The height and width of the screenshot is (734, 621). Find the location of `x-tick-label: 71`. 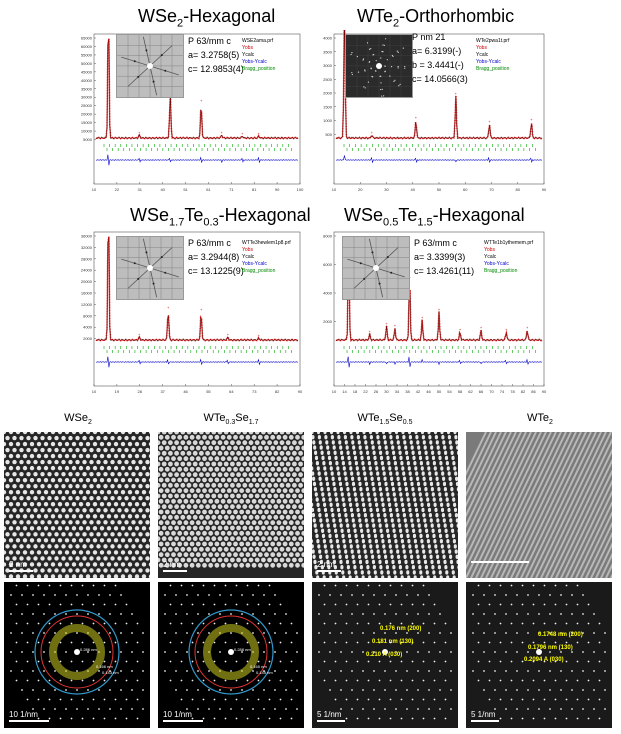

x-tick-label: 71 is located at coordinates (231, 189).